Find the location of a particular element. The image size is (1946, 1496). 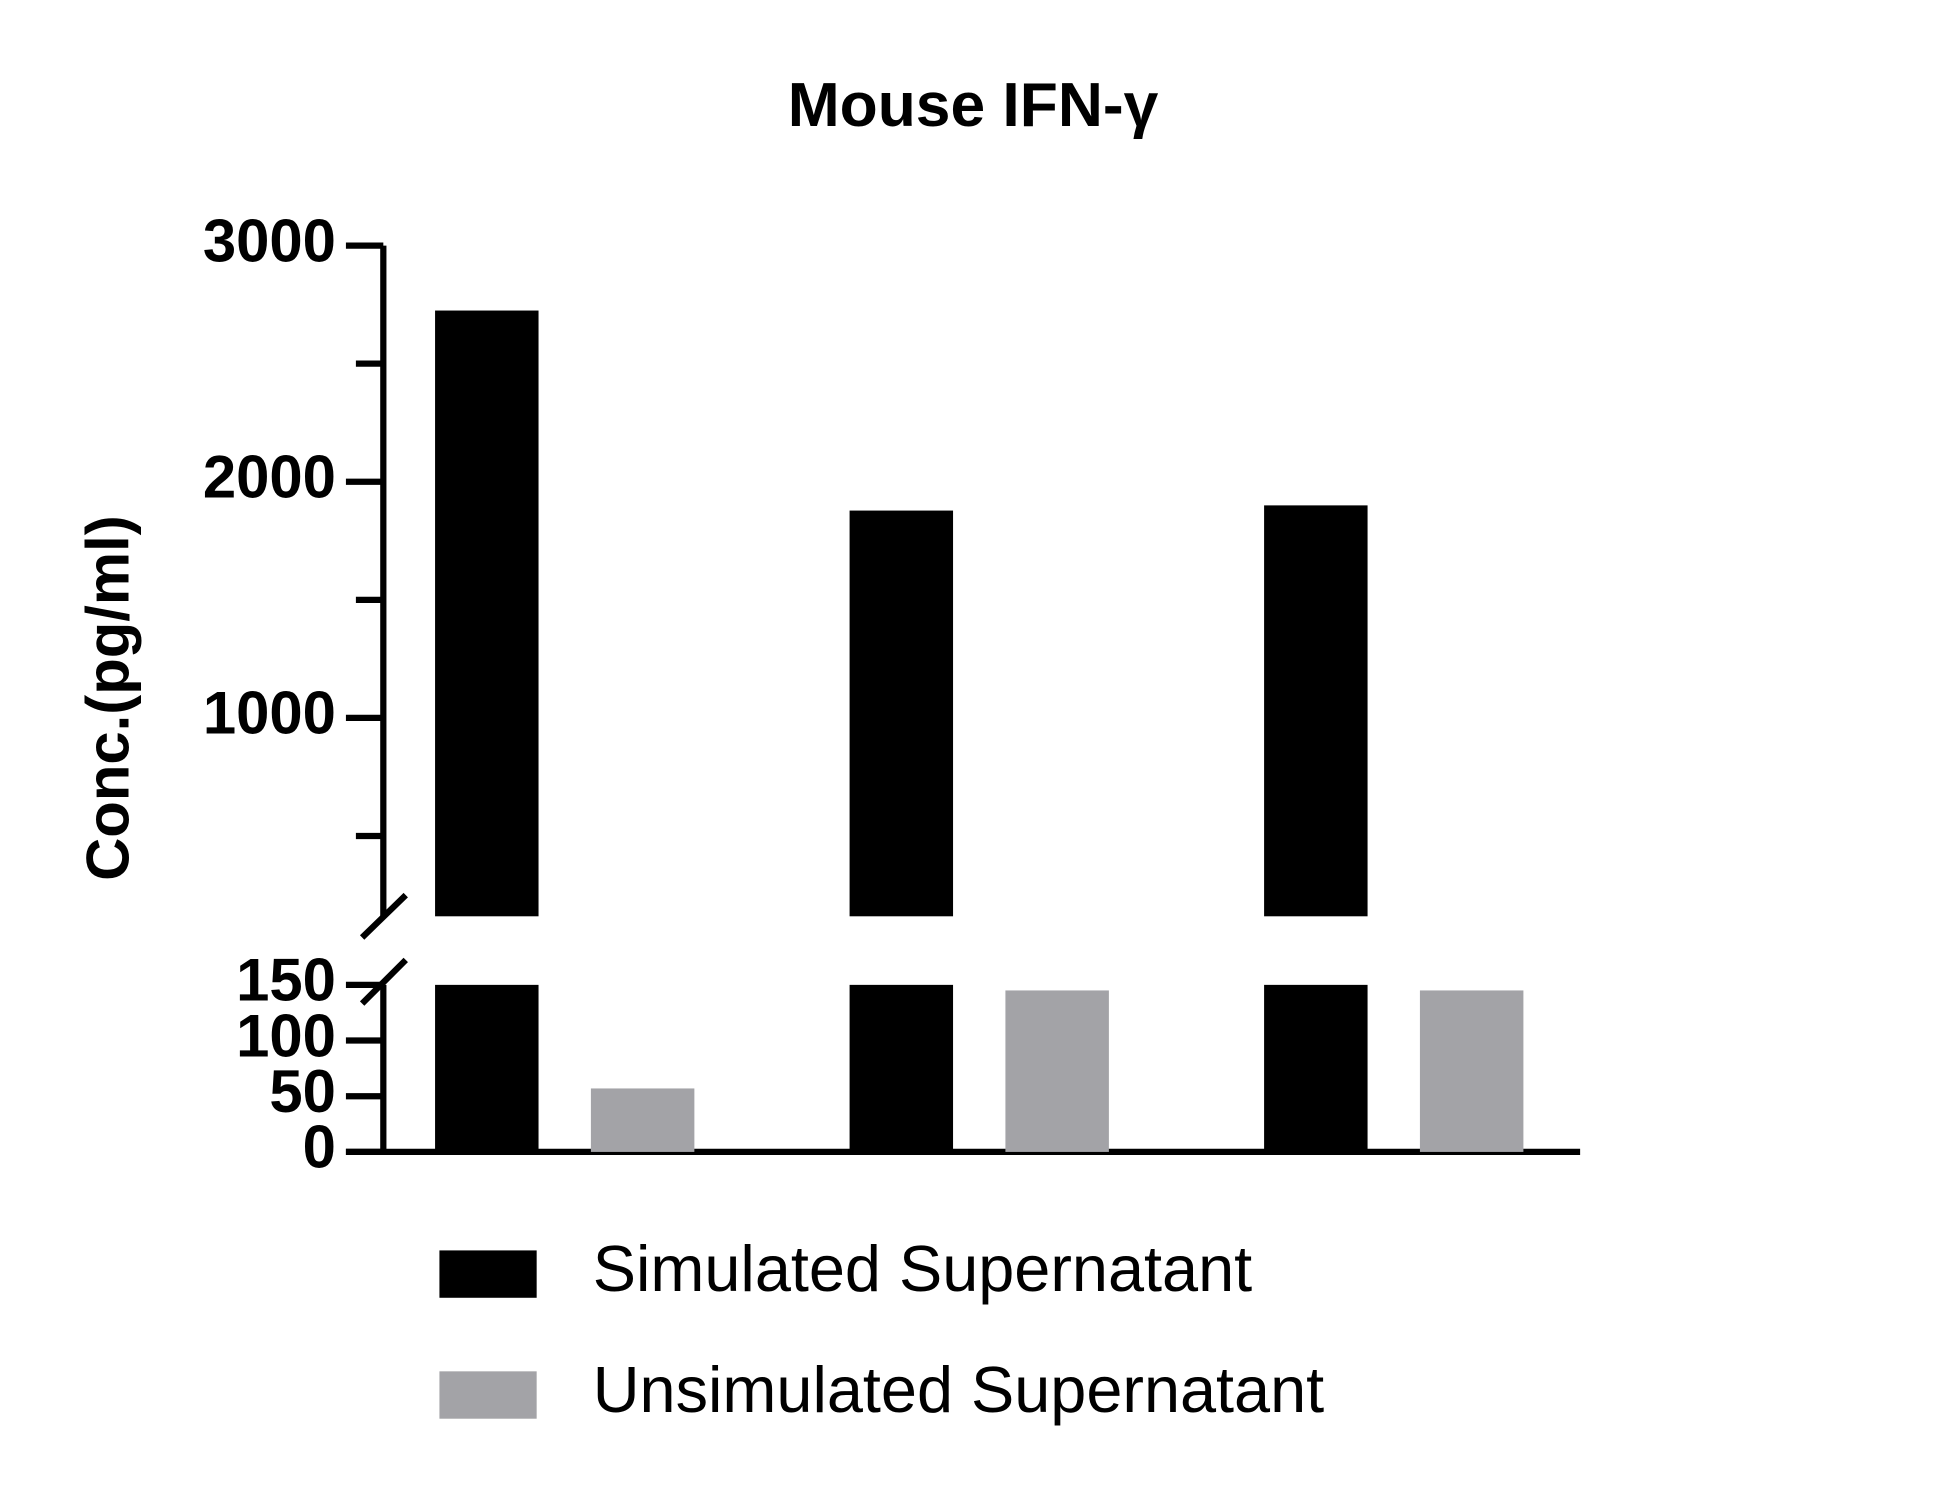

y-tick-label: 50 is located at coordinates (302, 1091).